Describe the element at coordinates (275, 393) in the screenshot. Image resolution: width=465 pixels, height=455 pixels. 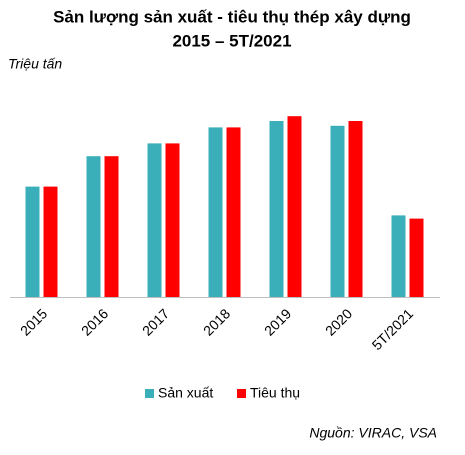
I see `legend-label: Tiêu thụ` at that location.